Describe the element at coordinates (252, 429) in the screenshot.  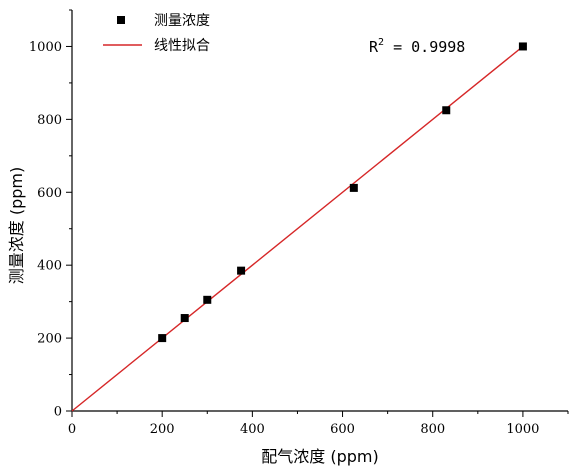
I see `x-tick-label: 400` at that location.